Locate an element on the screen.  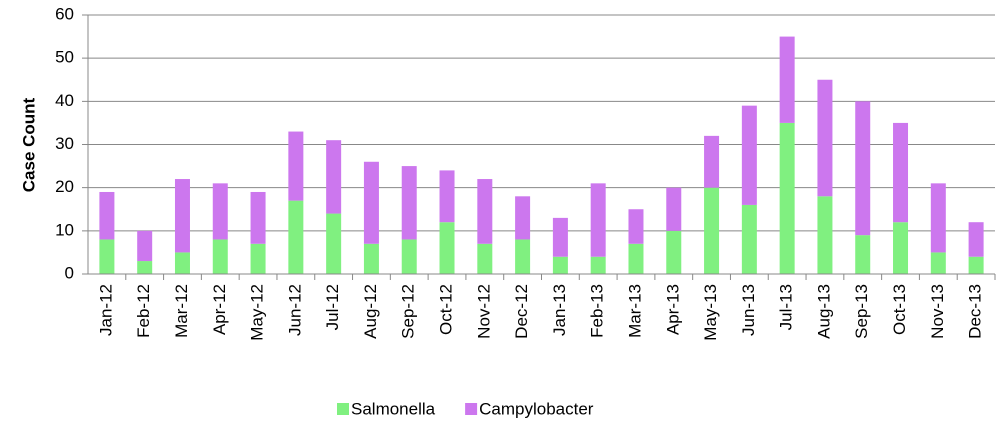
x-tick-label: Apr-12 is located at coordinates (219, 309).